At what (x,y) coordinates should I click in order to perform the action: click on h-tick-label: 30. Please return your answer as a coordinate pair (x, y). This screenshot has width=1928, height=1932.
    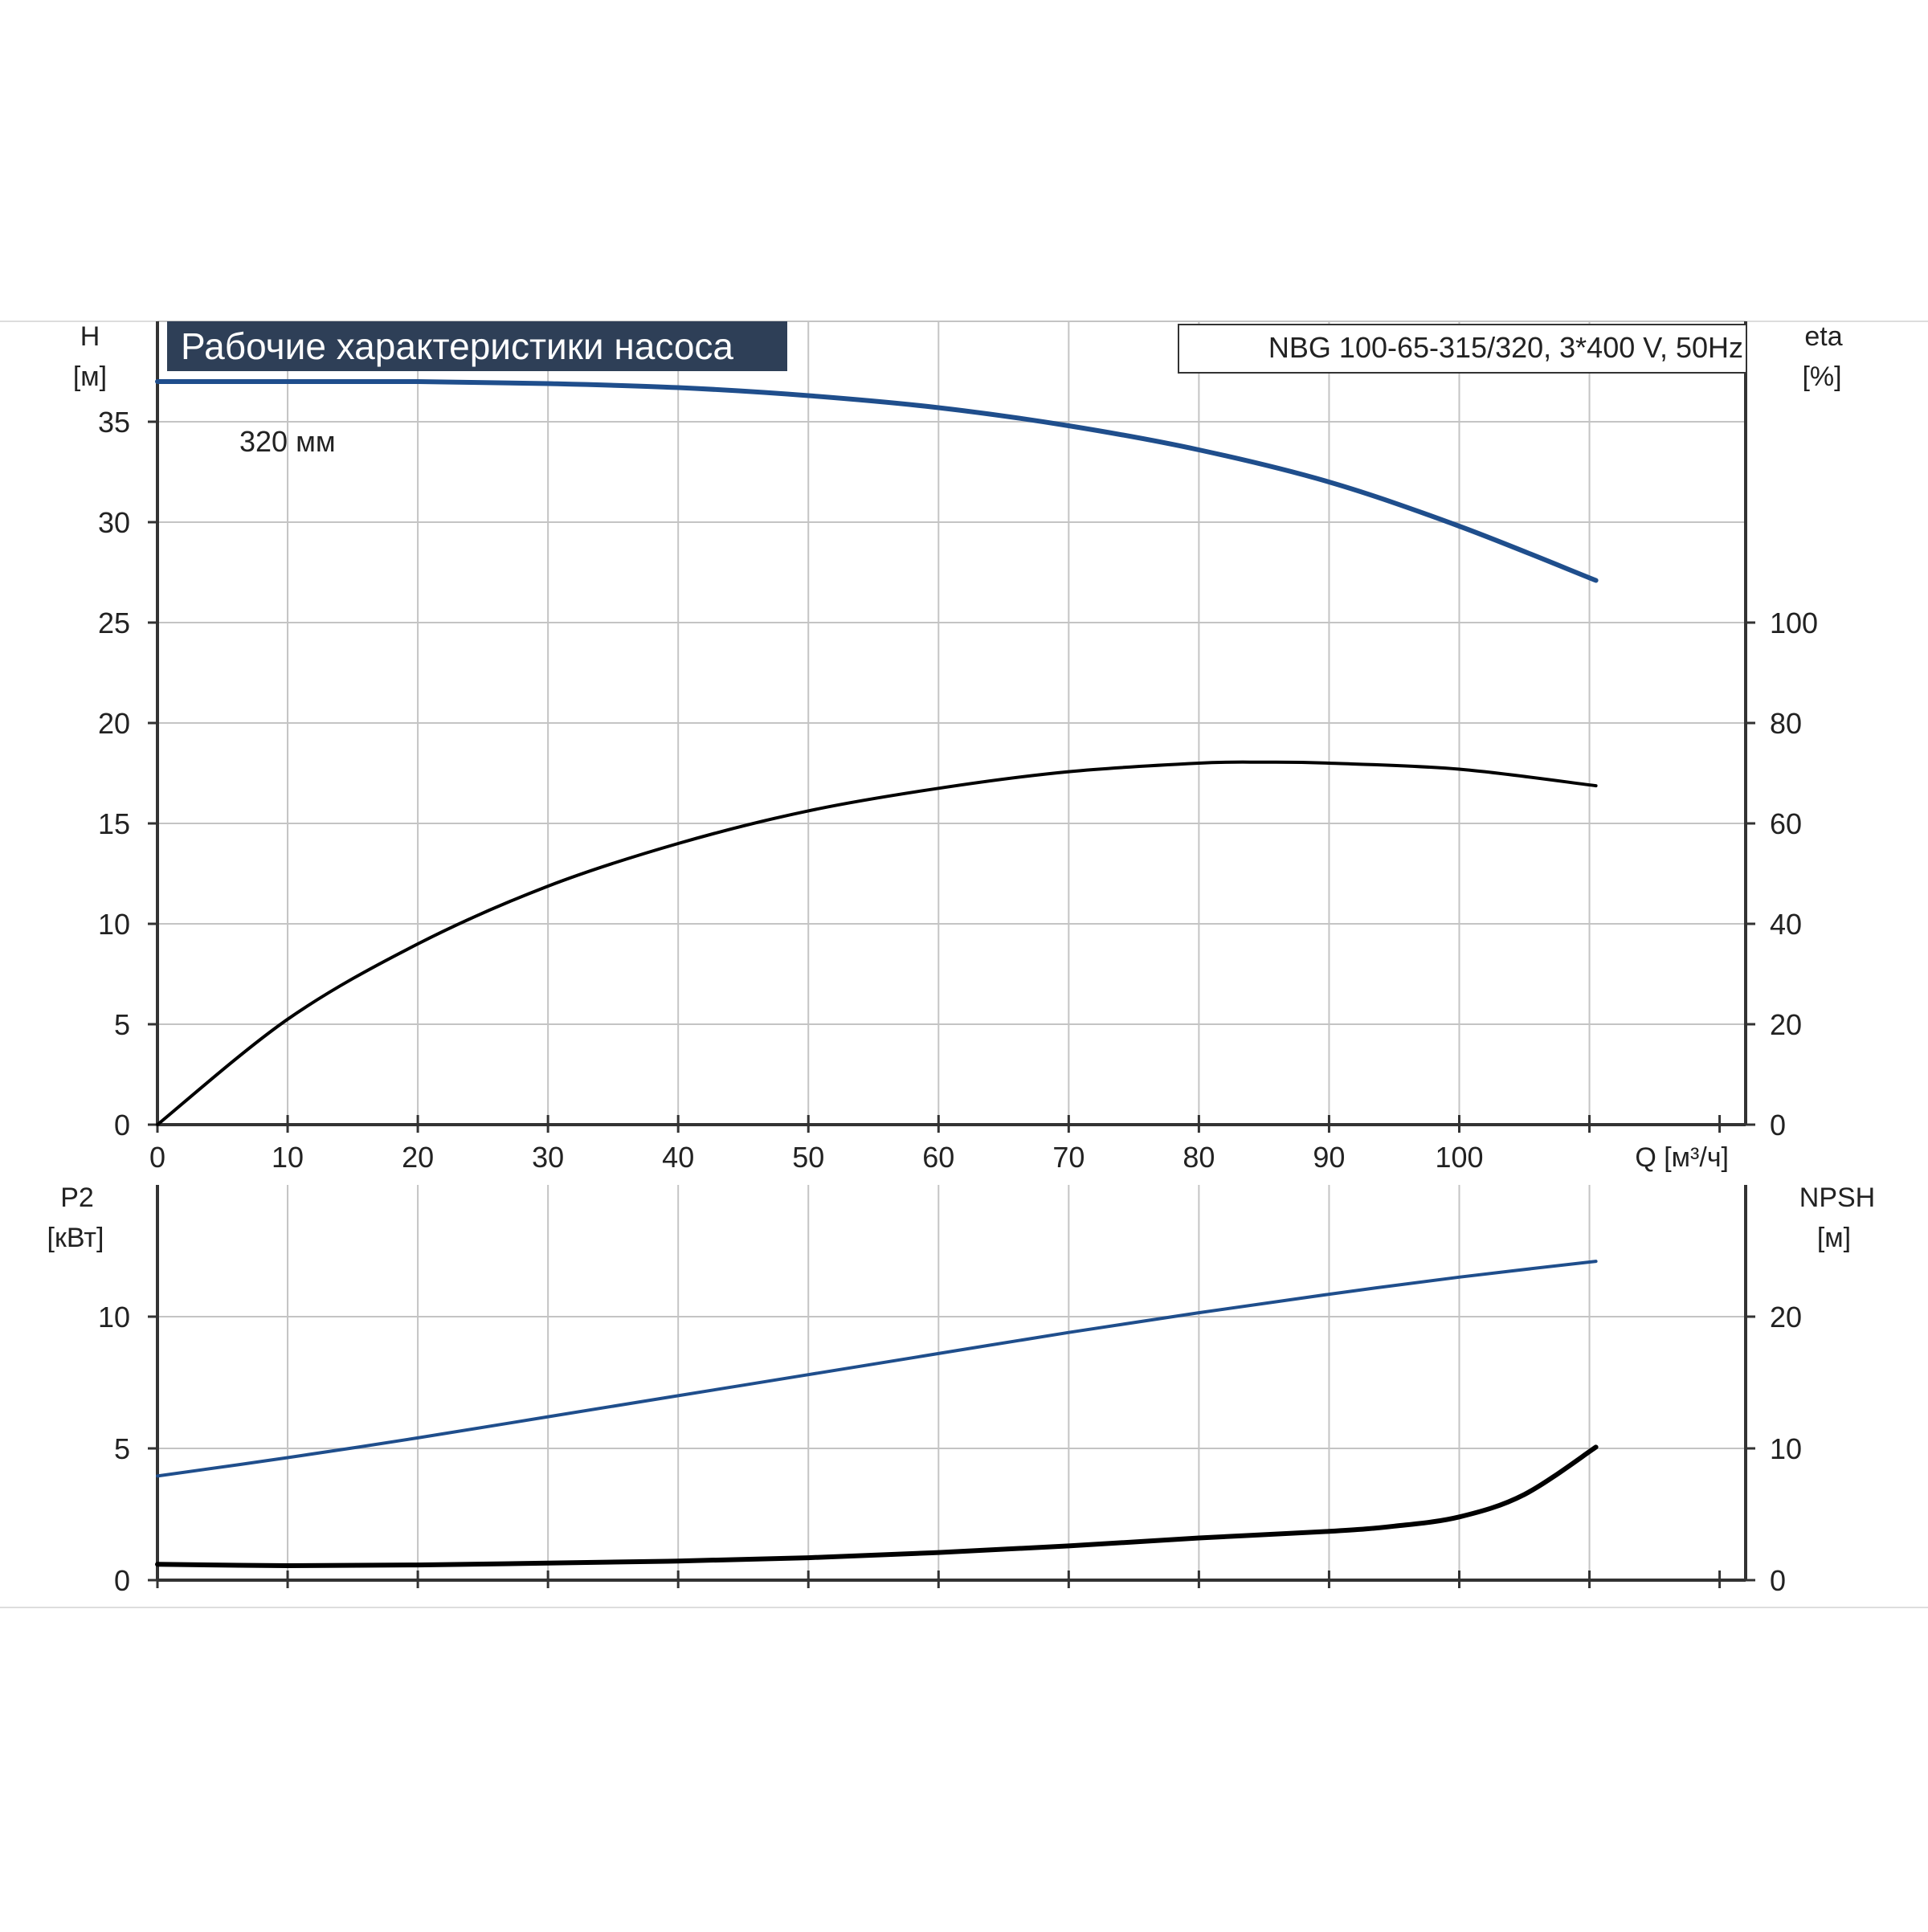
    Looking at the image, I should click on (114, 522).